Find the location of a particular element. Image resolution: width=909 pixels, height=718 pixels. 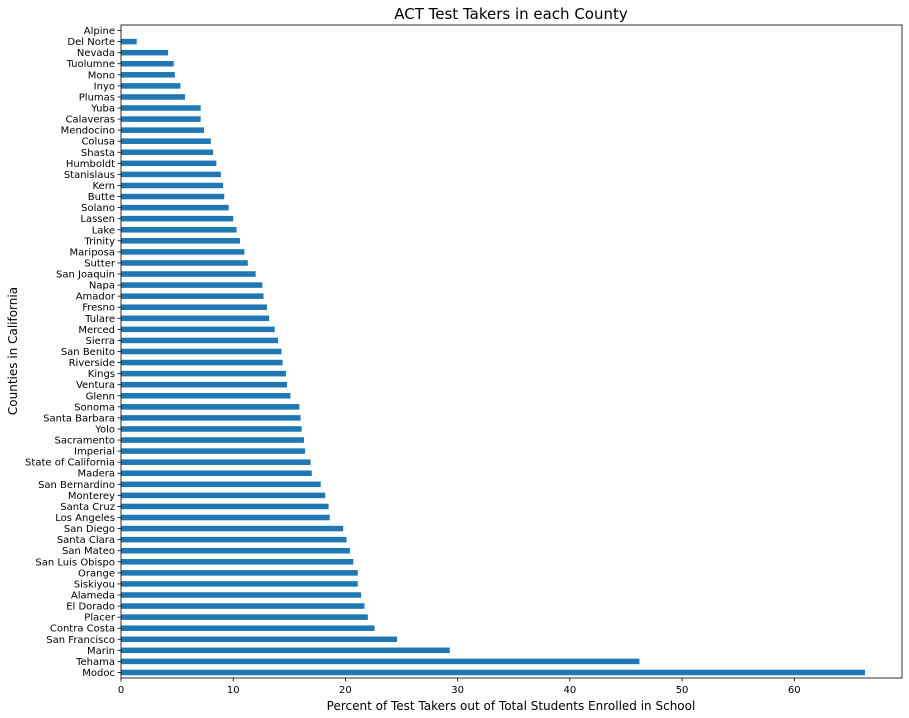

bar-kings is located at coordinates (203, 373).